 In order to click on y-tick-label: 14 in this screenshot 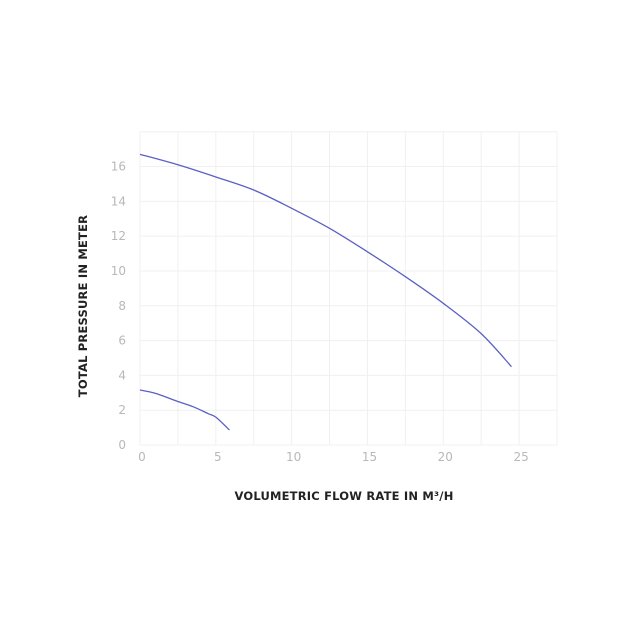, I will do `click(118, 201)`.